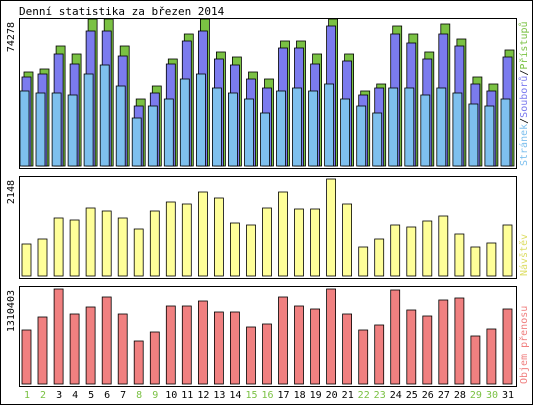 The height and width of the screenshot is (409, 533). What do you see at coordinates (524, 73) in the screenshot?
I see `legend-entry-traffic-3: /` at bounding box center [524, 73].